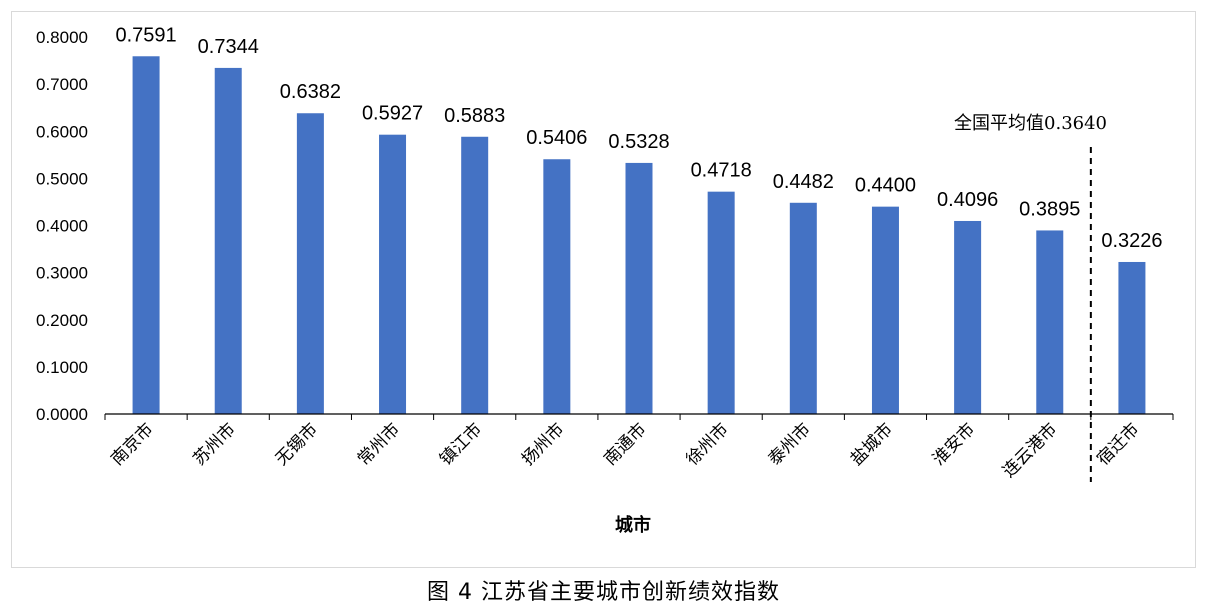 This screenshot has width=1207, height=610. What do you see at coordinates (62, 37) in the screenshot?
I see `y-tick-label: 0.8000` at bounding box center [62, 37].